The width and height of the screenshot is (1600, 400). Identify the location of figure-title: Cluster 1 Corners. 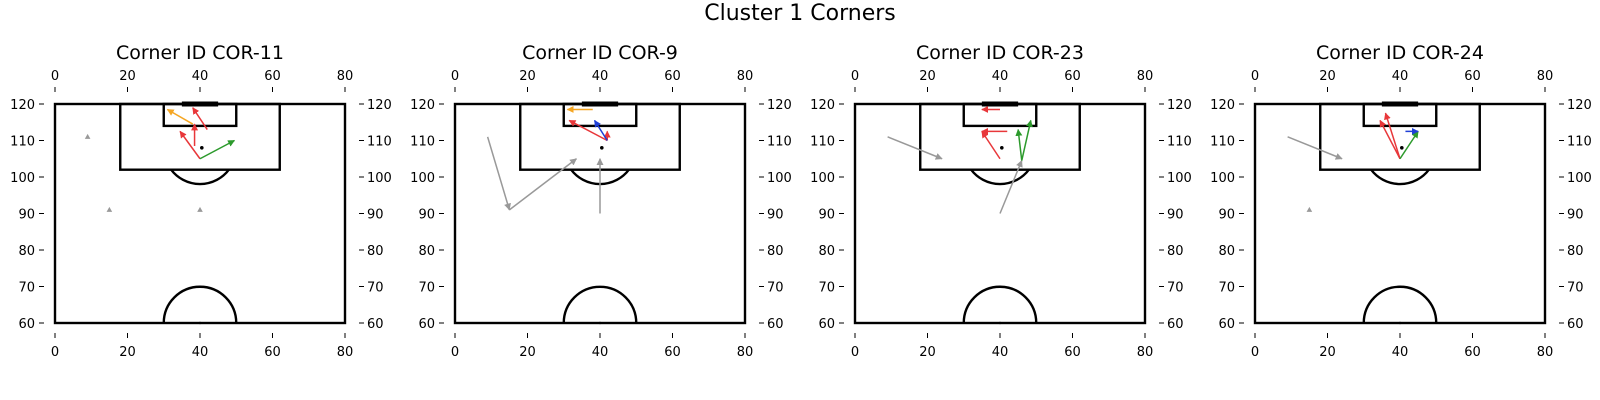
(800, 13).